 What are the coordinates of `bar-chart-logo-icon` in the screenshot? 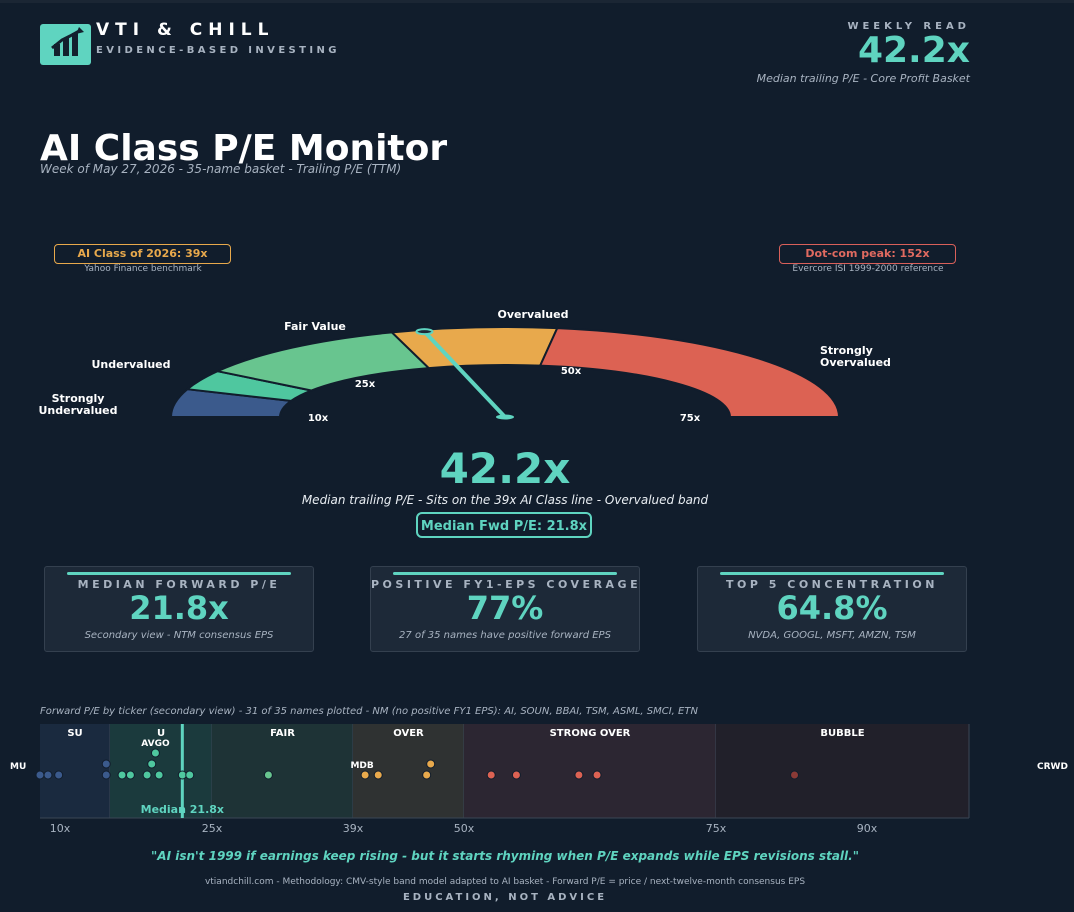 It's located at (67, 41).